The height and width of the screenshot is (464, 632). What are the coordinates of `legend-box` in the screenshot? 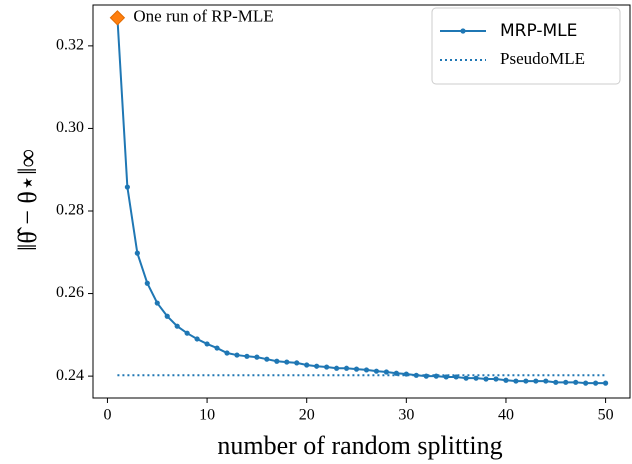 It's located at (526, 46).